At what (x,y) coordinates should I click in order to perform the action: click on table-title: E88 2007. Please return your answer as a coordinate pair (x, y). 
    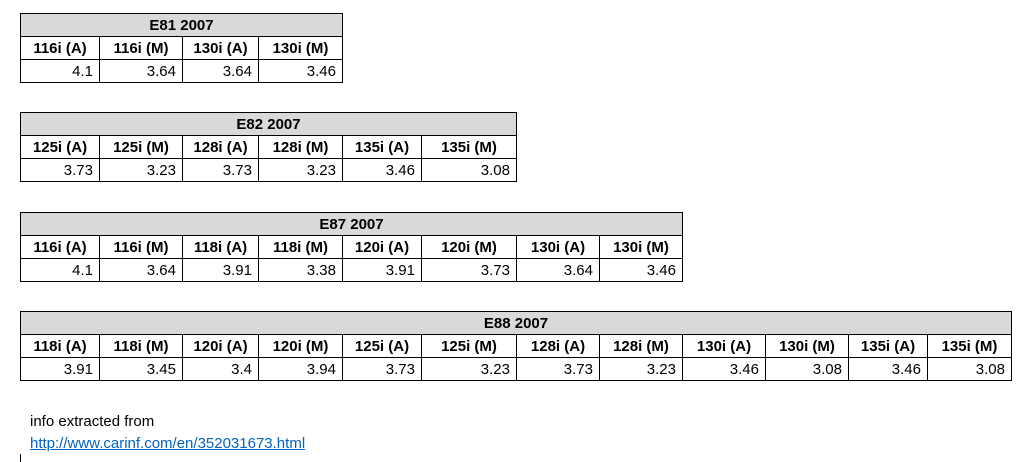
    Looking at the image, I should click on (516, 323).